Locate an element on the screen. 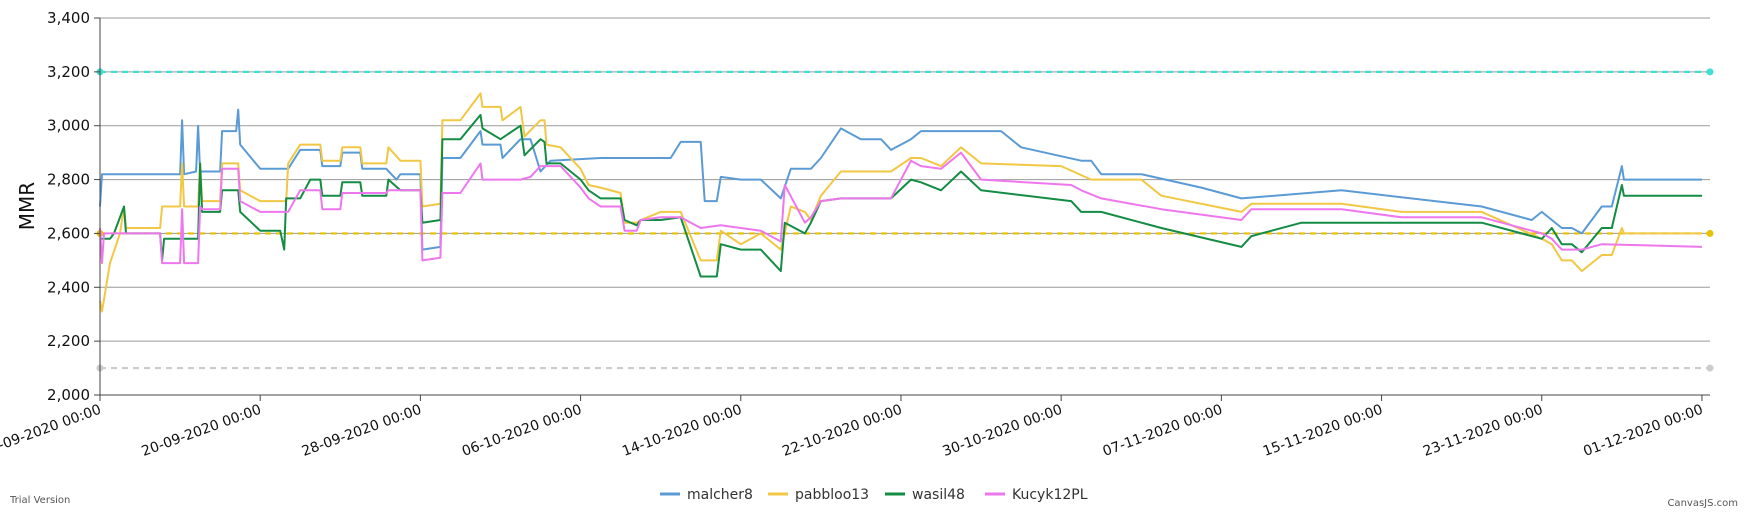 The height and width of the screenshot is (518, 1748). y-axis-ticks: 2,000 2,200 2,400 2,600 2,800 3,000 3,200 3,400 is located at coordinates (73, 206).